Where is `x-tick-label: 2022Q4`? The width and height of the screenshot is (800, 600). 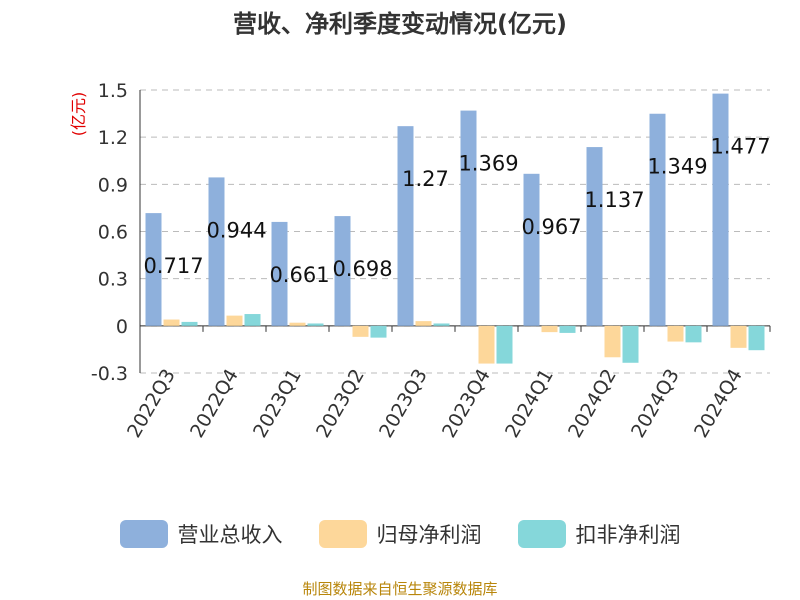
x-tick-label: 2022Q4 is located at coordinates (214, 403).